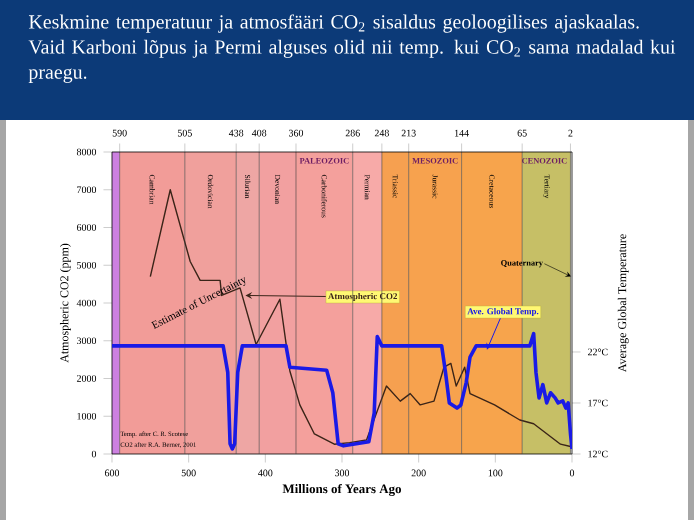 The width and height of the screenshot is (694, 520). What do you see at coordinates (352, 48) in the screenshot?
I see `chart-title: Keskmine temperatuur ja atmosfääri CO$_{2}$ sisaldus geoloogilises ajaskaalas. Vaid Karboni lõpus ja Permi alguses olid nii temp. kui CO$_{2}$ sama madalad kui praegu.` at bounding box center [352, 48].